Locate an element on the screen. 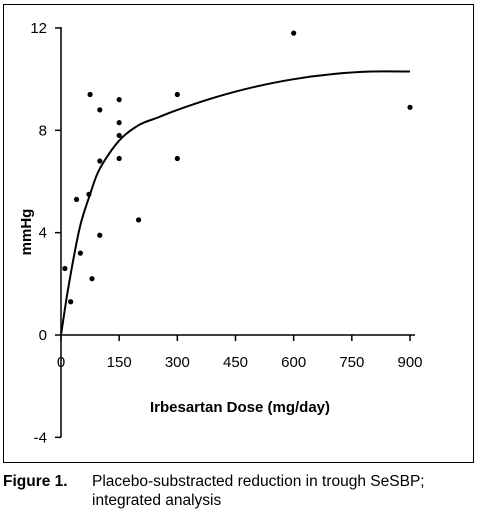  y-tick-label: 0 is located at coordinates (43, 335).